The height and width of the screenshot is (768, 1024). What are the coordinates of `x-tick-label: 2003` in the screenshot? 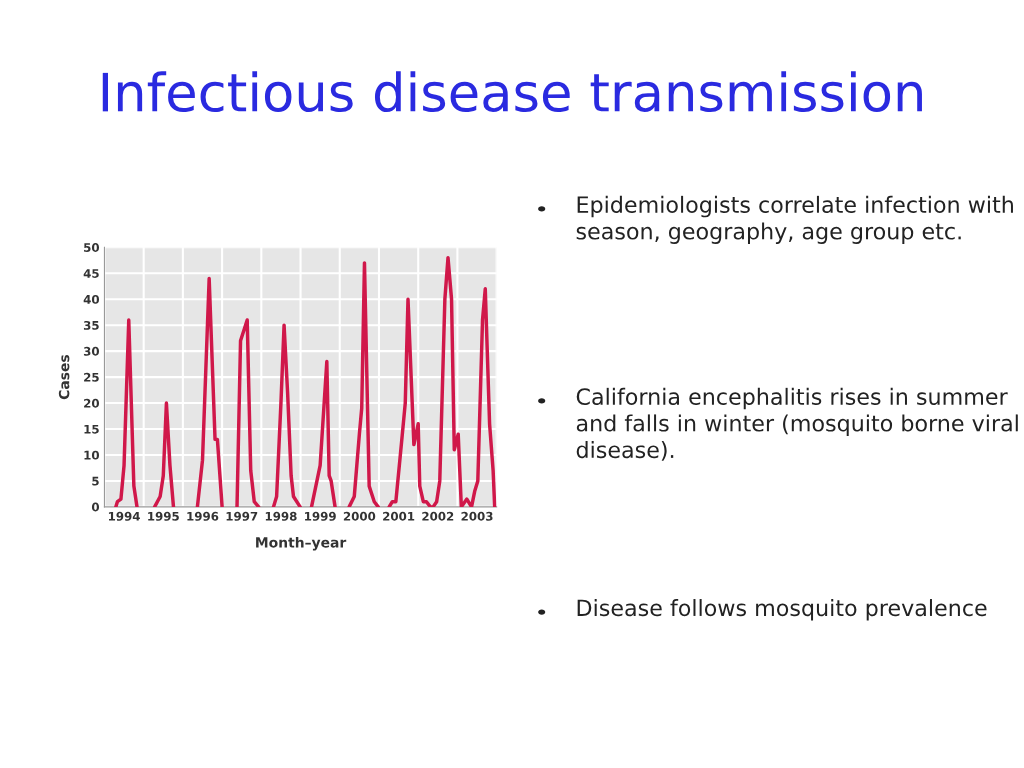 It's located at (477, 516).